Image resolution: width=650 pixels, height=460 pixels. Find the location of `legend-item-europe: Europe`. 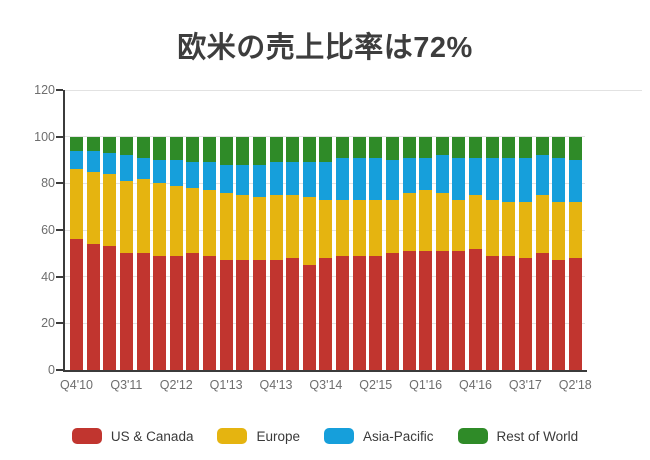

legend-item-europe: Europe is located at coordinates (258, 436).